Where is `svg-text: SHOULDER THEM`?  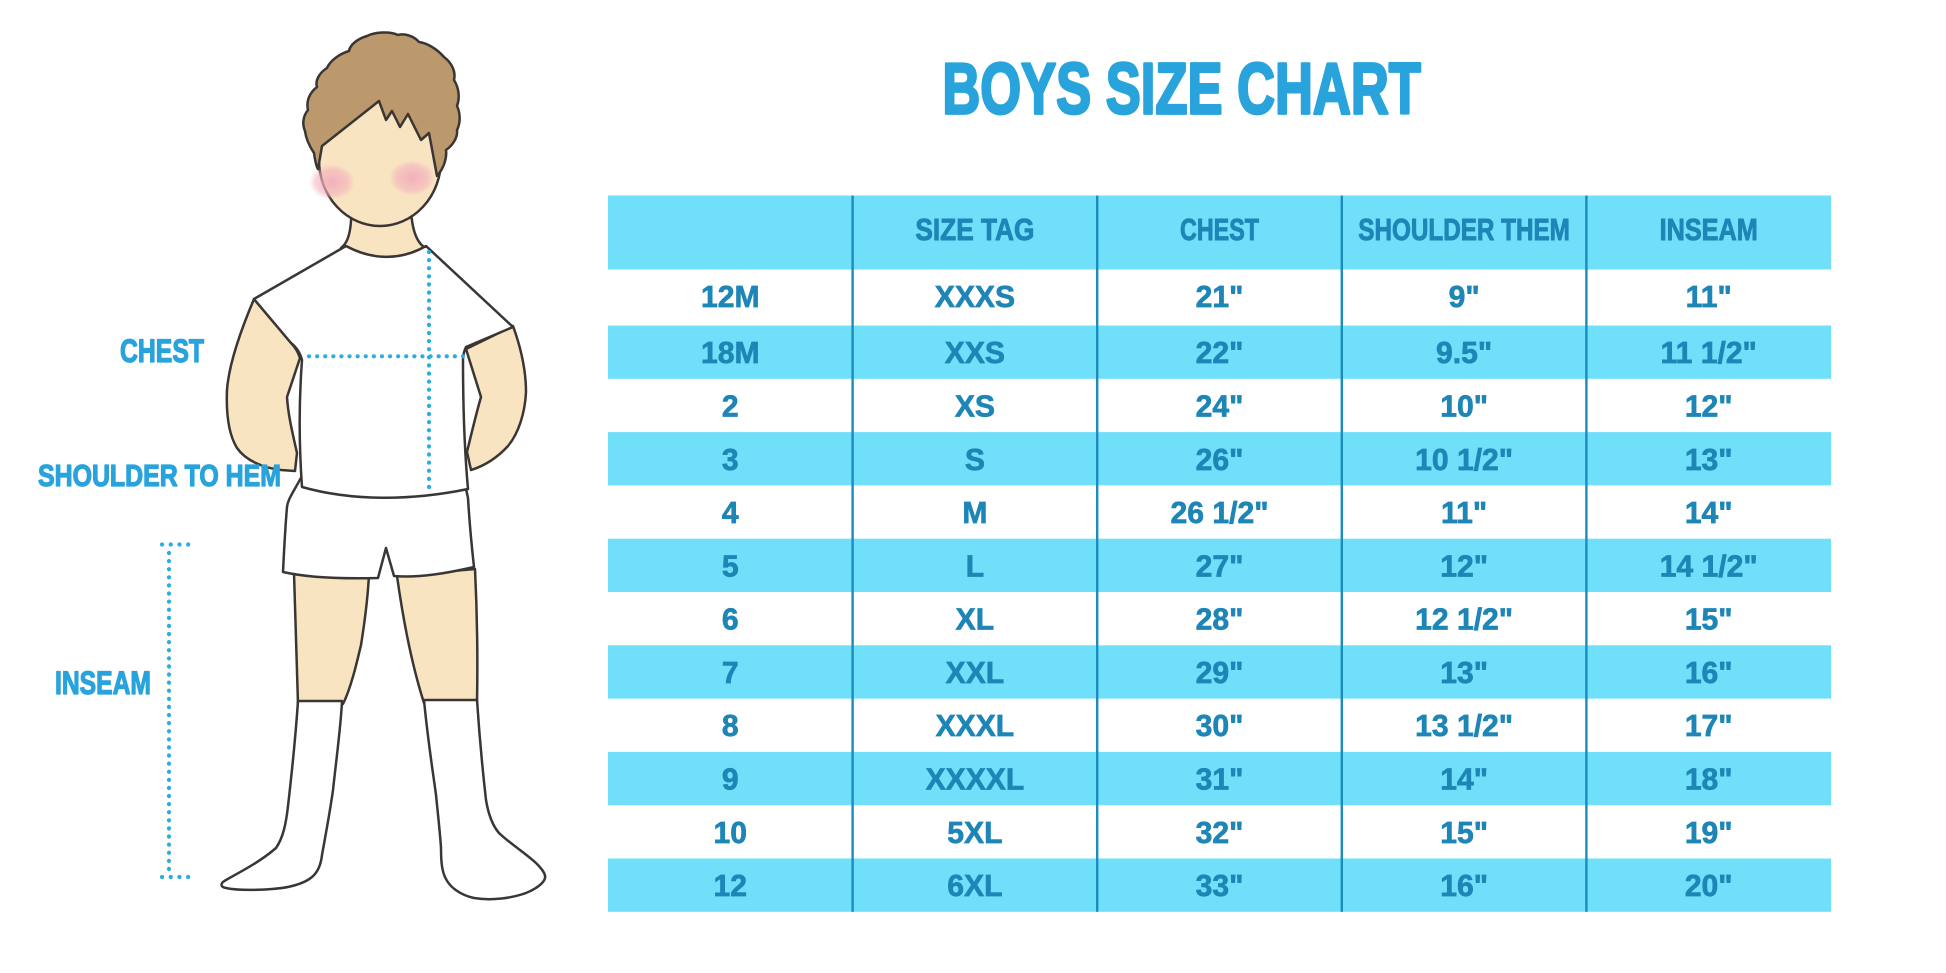
svg-text: SHOULDER THEM is located at coordinates (1464, 230).